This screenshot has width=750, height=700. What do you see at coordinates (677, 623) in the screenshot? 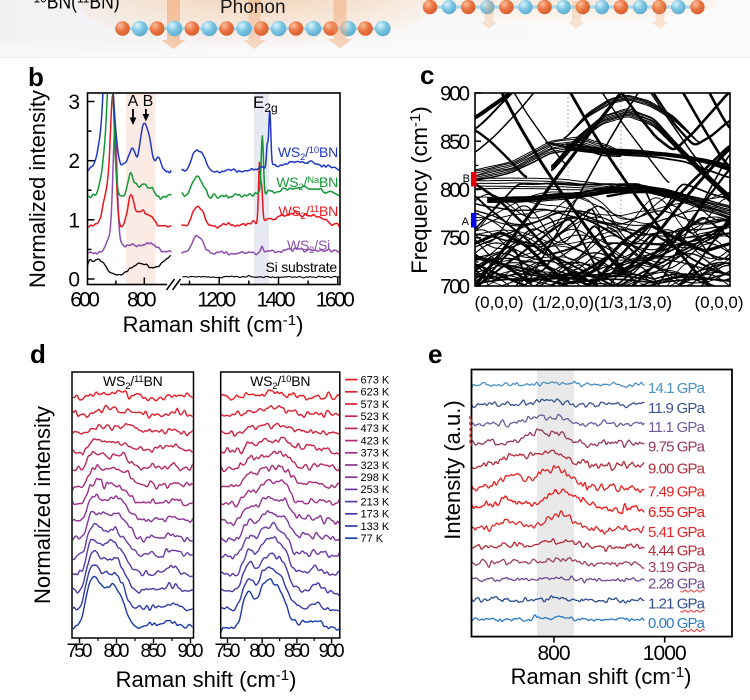
I see `svg-text: 0.00 GPa` at bounding box center [677, 623].